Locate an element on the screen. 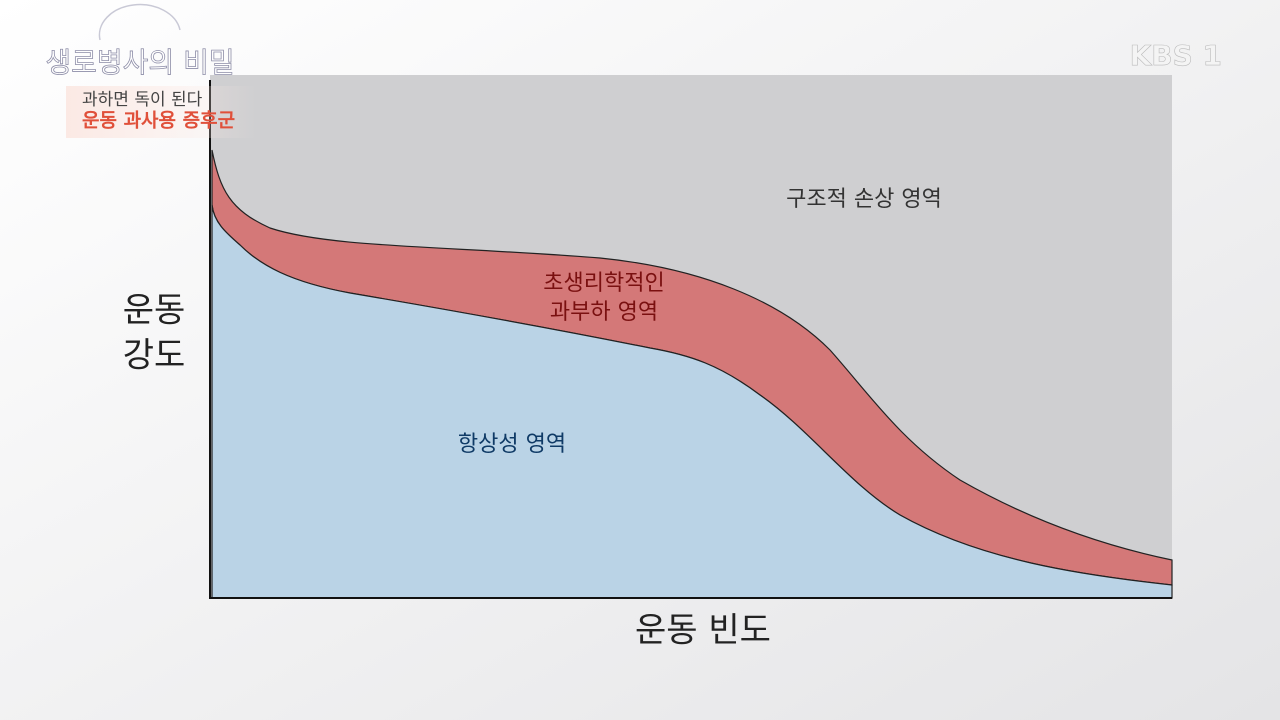 The height and width of the screenshot is (720, 1280). region-label: 초생리학적인 is located at coordinates (603, 283).